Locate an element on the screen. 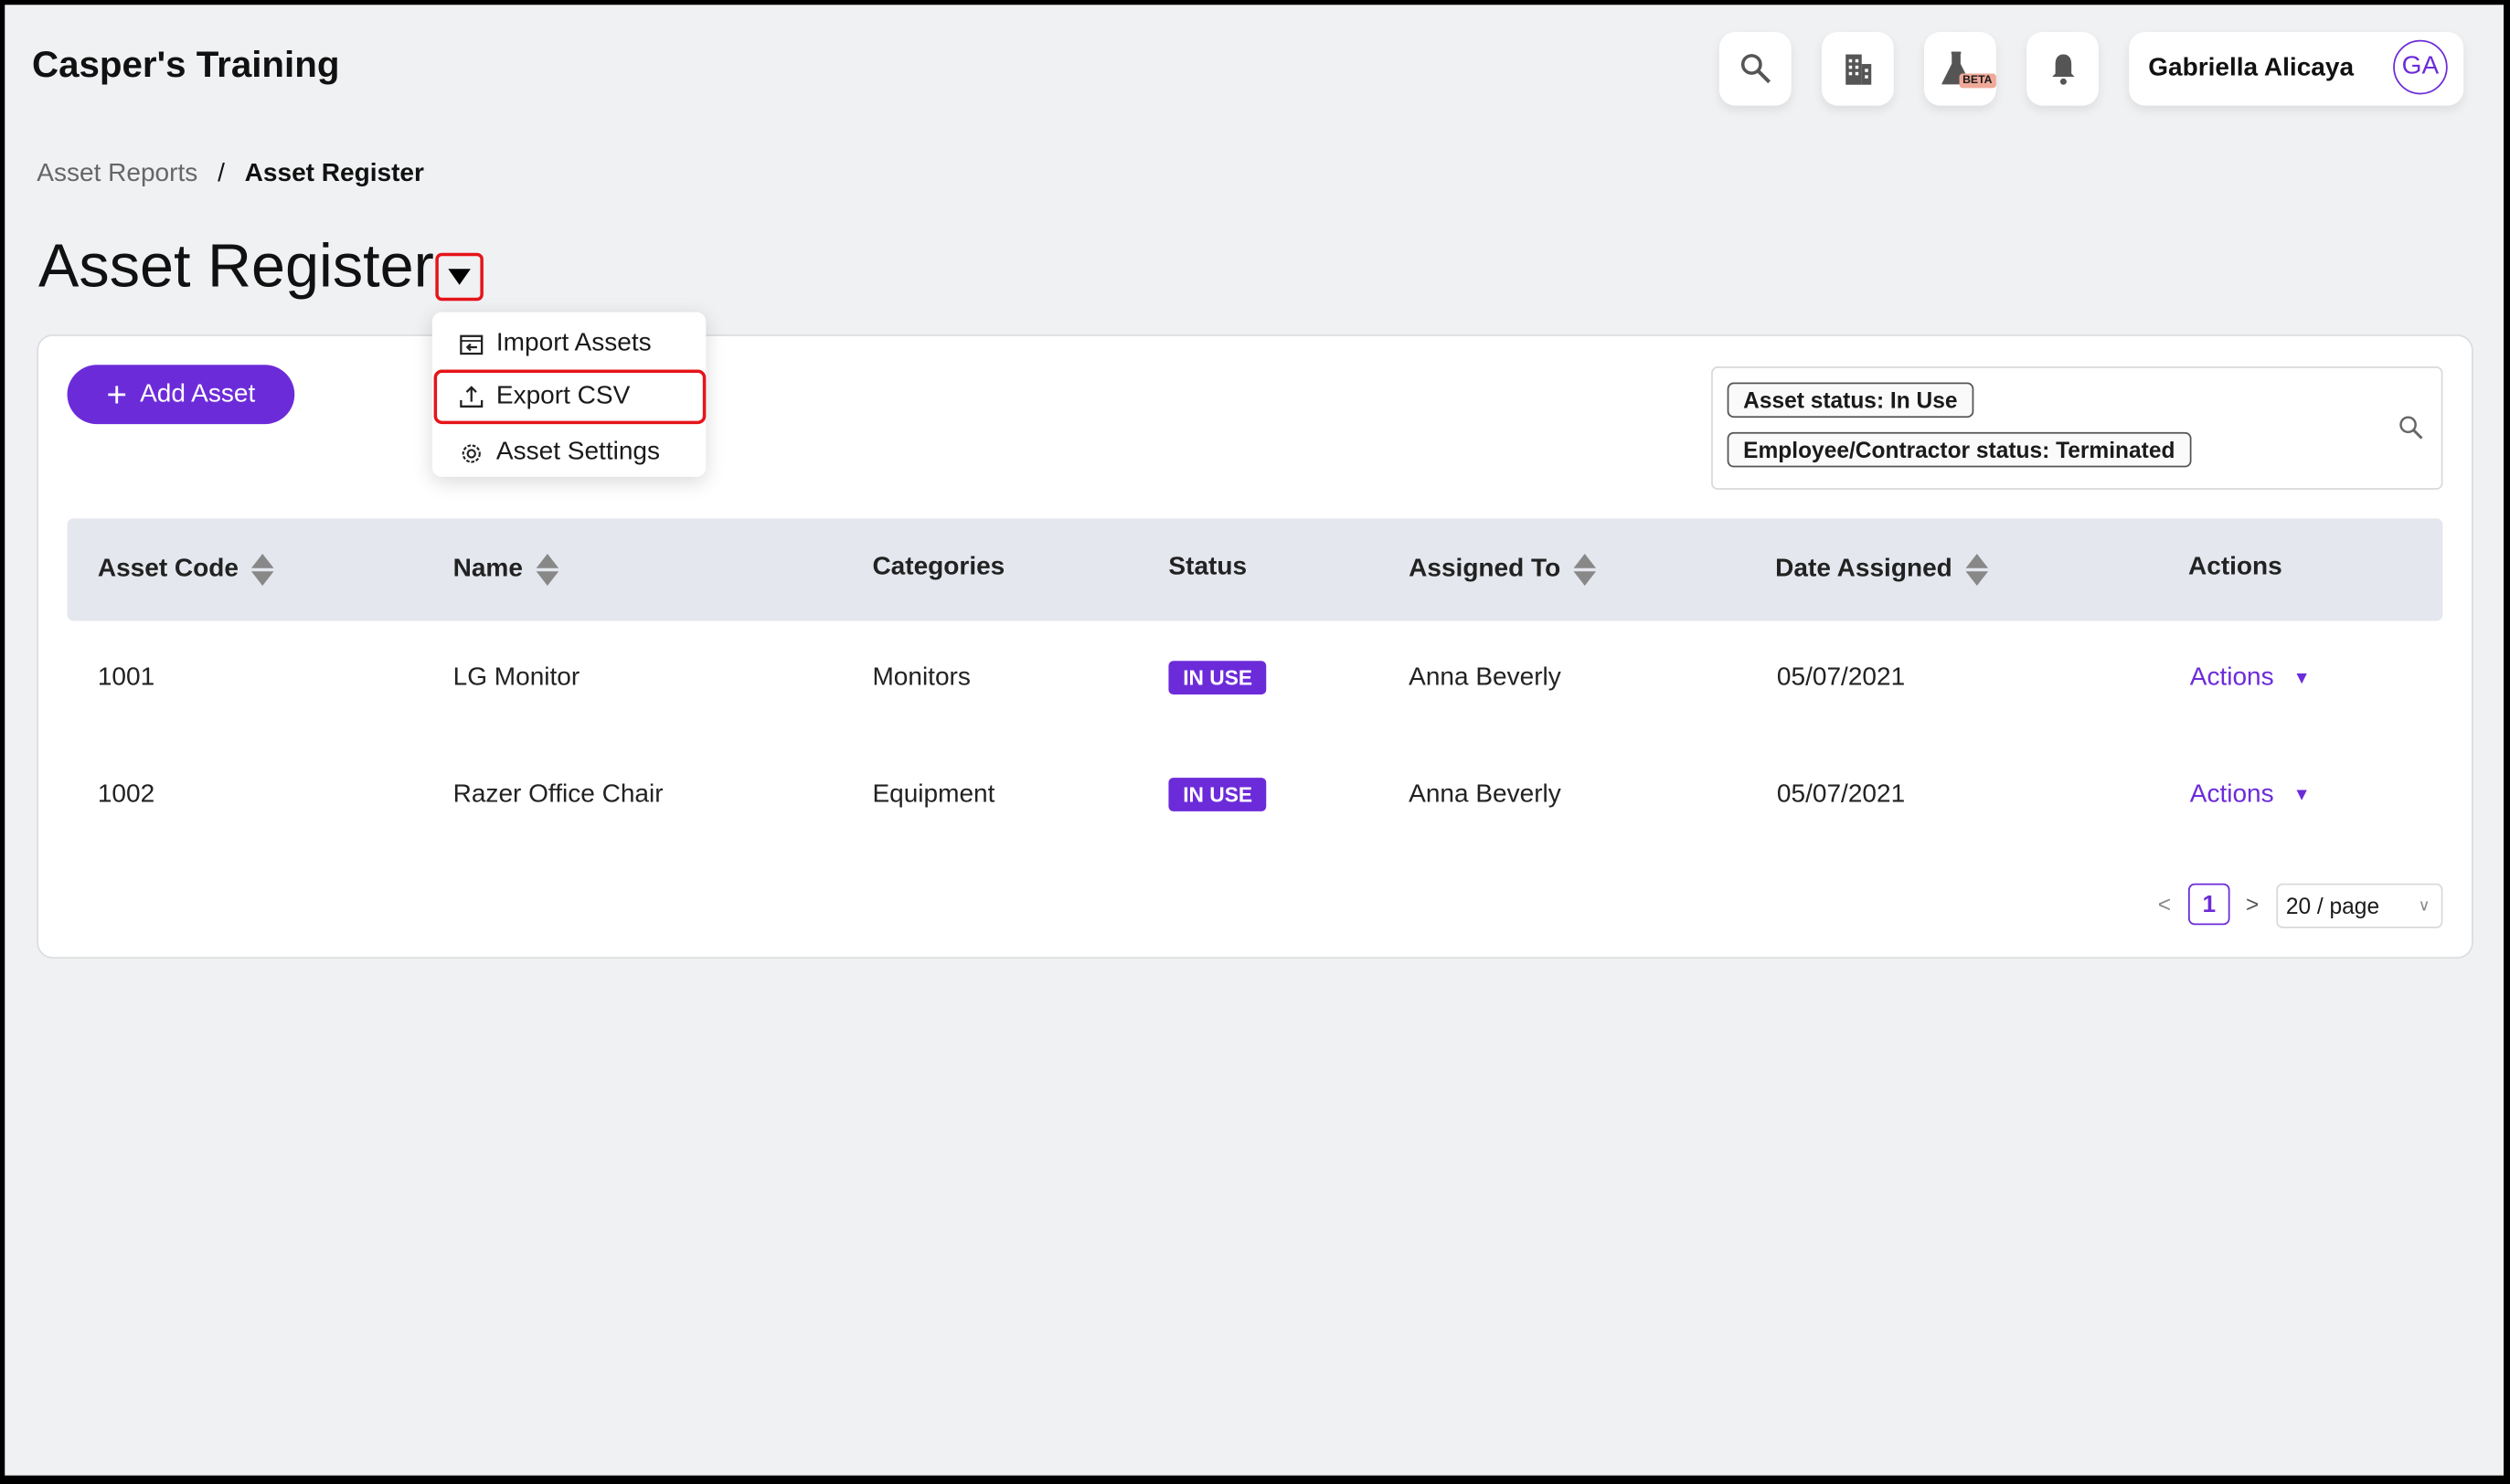  column-name: Name is located at coordinates (505, 569).